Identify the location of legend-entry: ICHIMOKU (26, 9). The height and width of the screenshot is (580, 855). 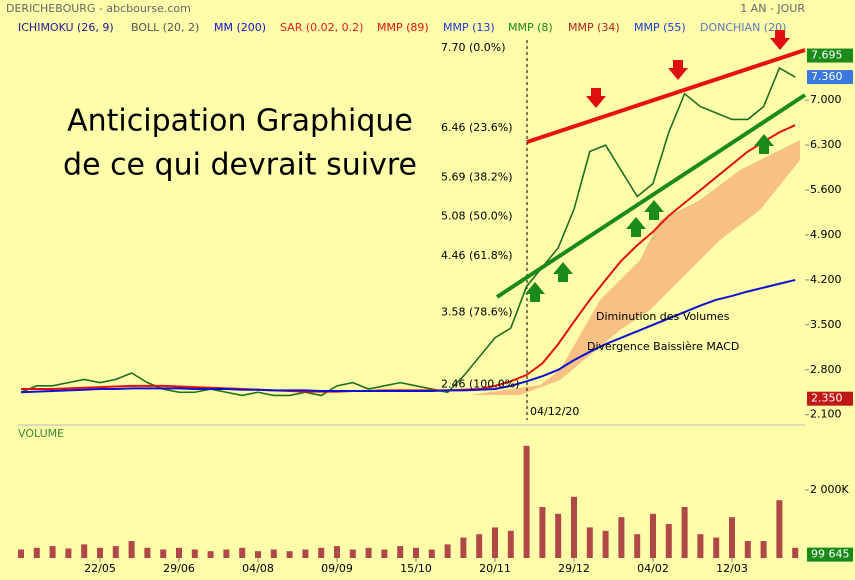
(66, 27).